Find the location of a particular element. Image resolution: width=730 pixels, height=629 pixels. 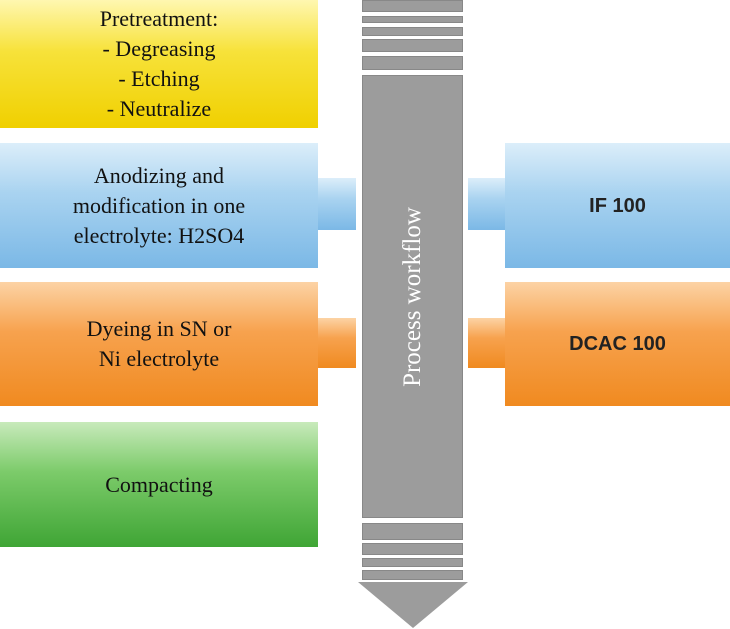

step-label: Dyeing in SN or Ni electrolyte is located at coordinates (159, 343).